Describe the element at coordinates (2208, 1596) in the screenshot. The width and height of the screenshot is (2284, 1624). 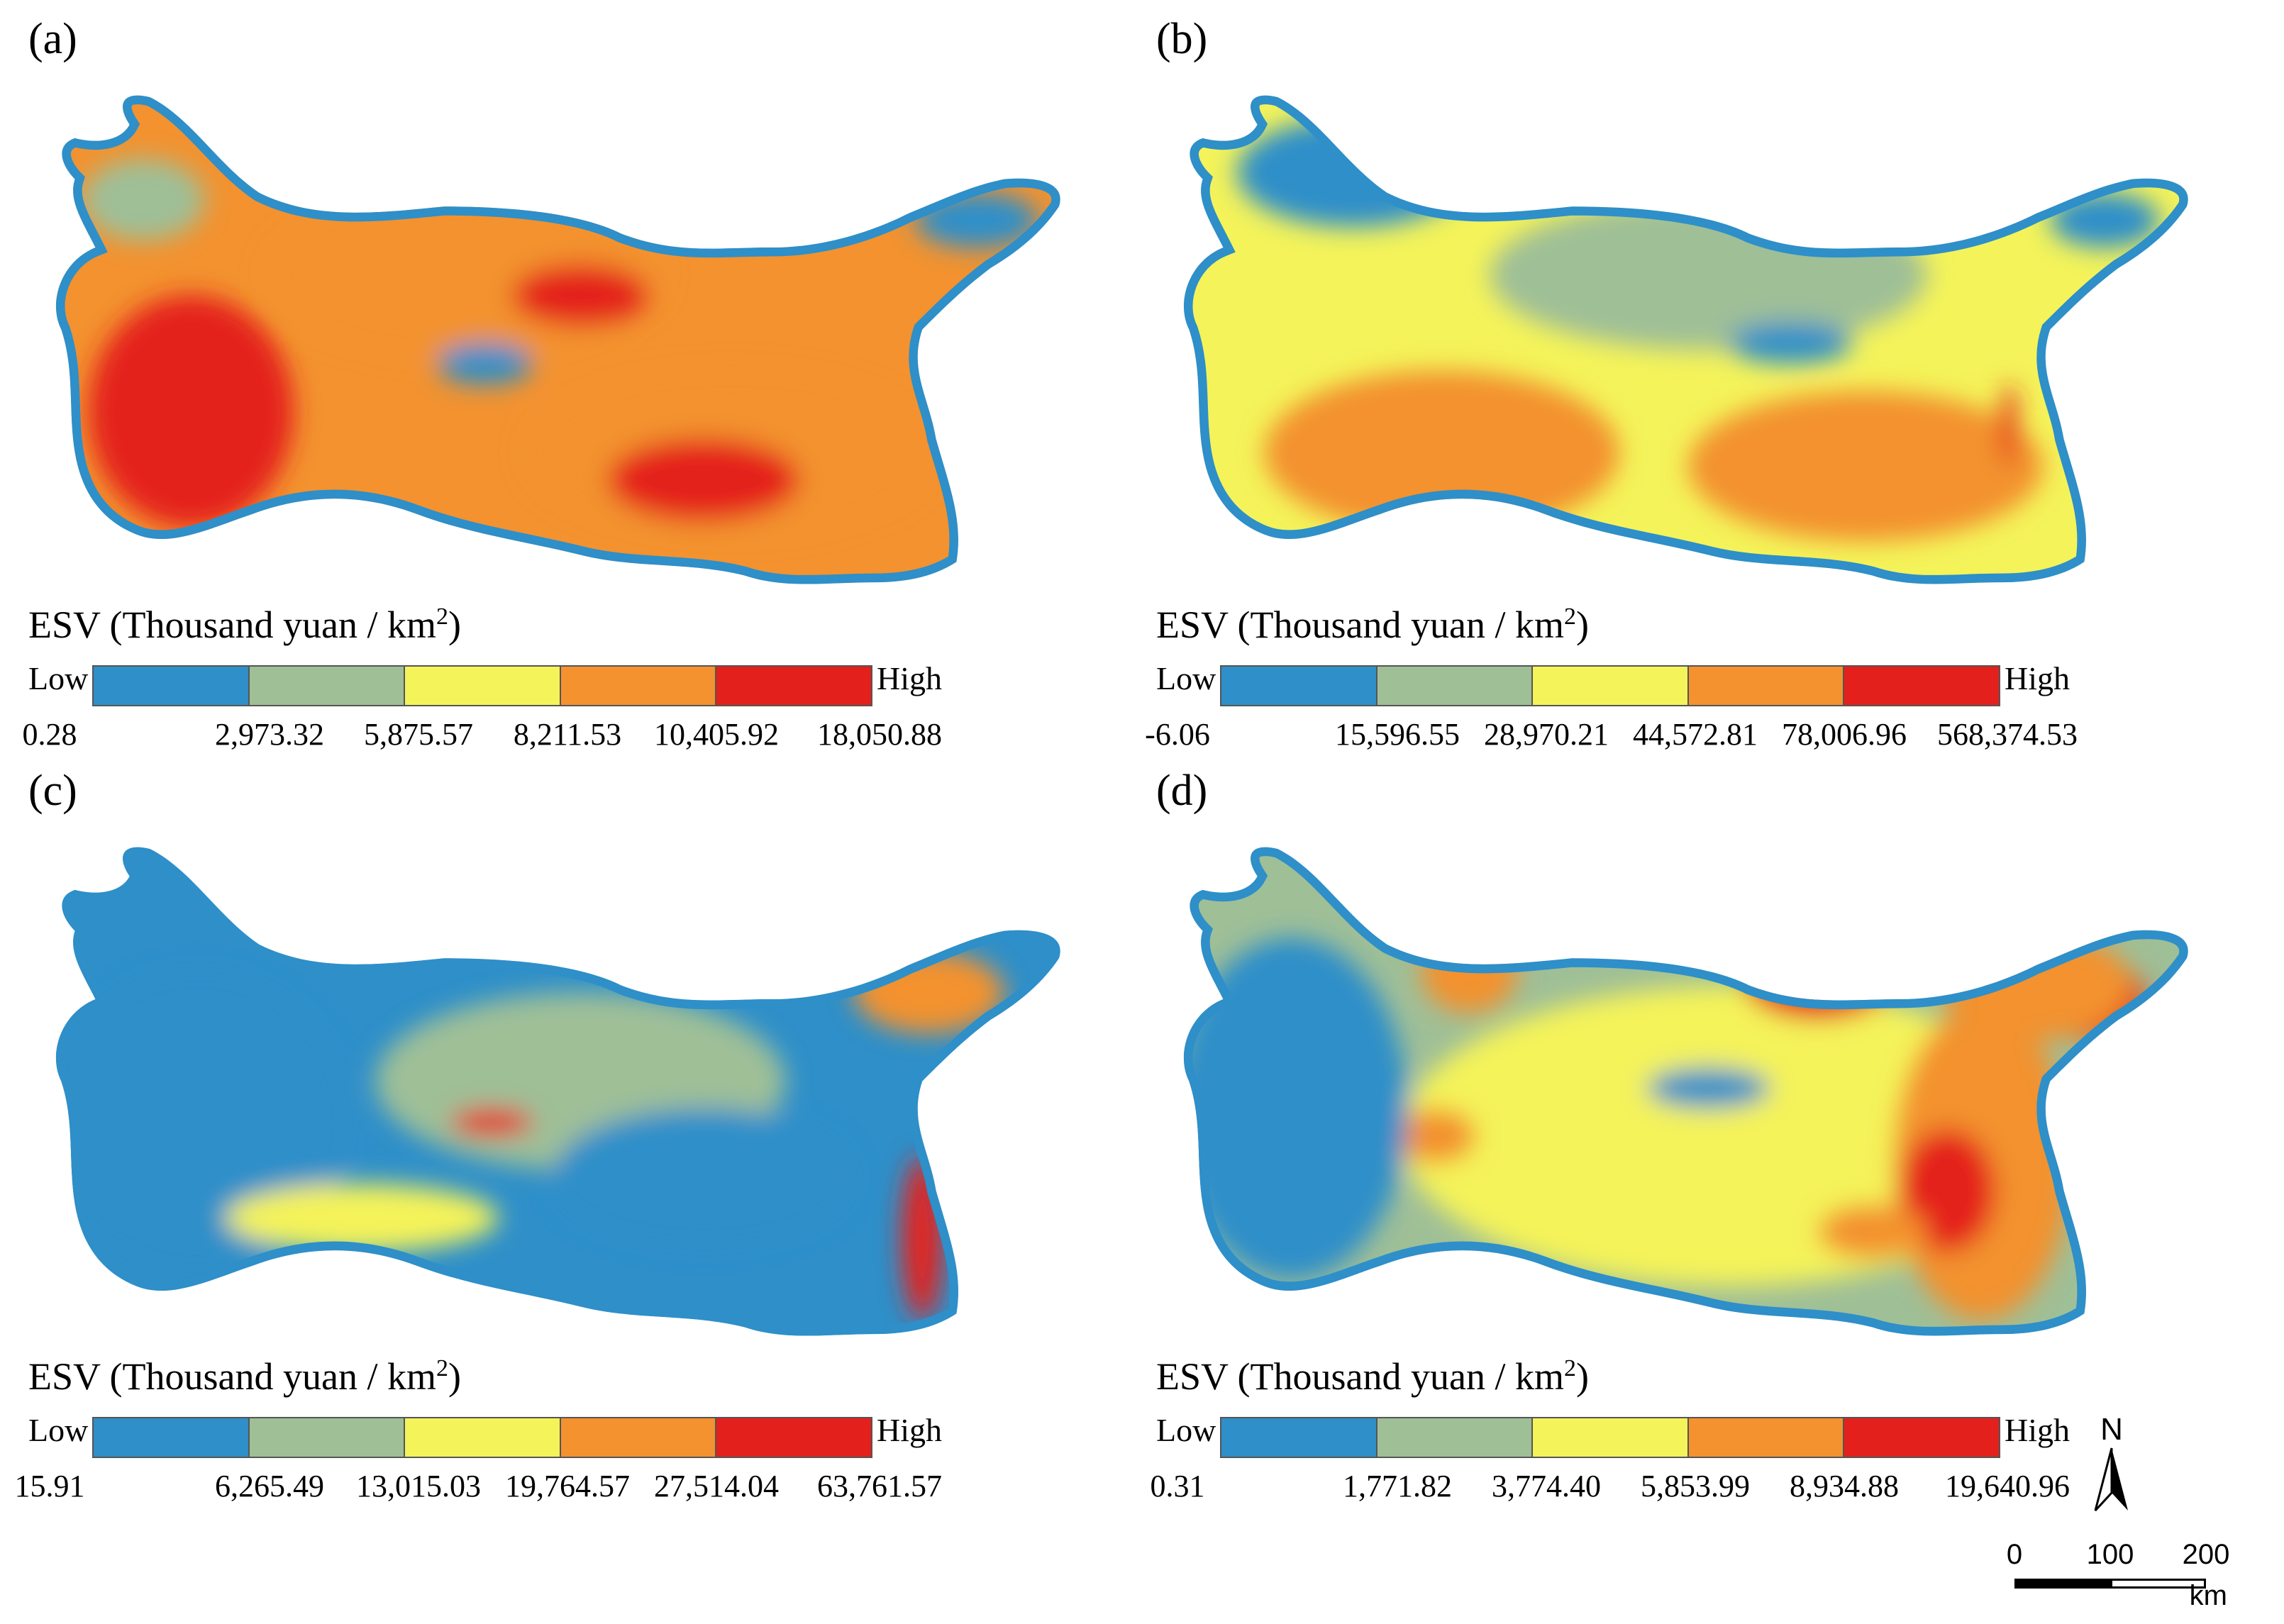
I see `scale-unit: km` at that location.